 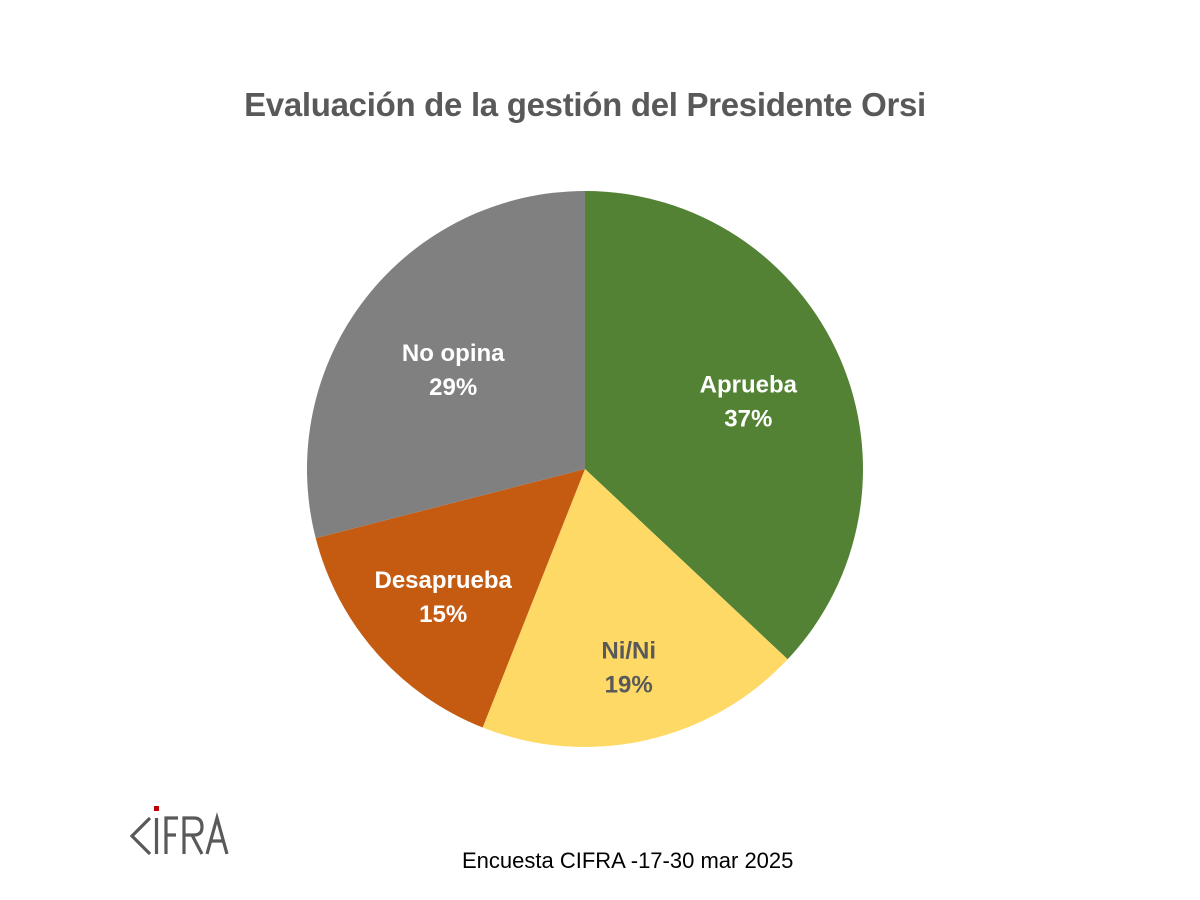 I want to click on pie-slice-desaprueba, so click(x=450, y=598).